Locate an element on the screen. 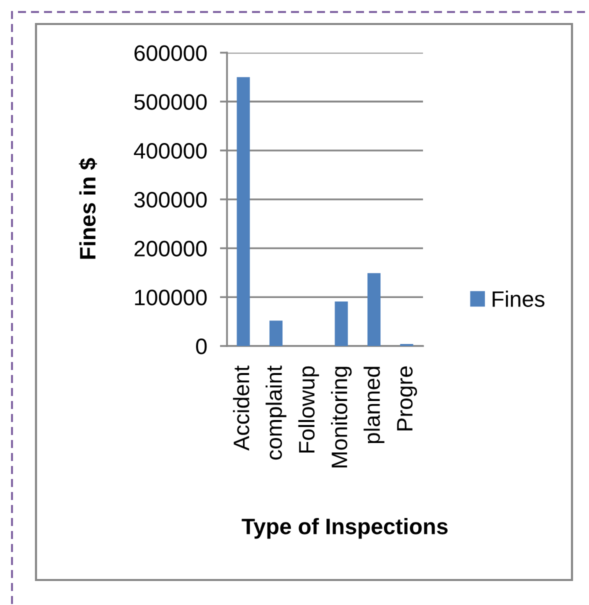 This screenshot has height=605, width=589. y-tick-label: 100000 is located at coordinates (171, 298).